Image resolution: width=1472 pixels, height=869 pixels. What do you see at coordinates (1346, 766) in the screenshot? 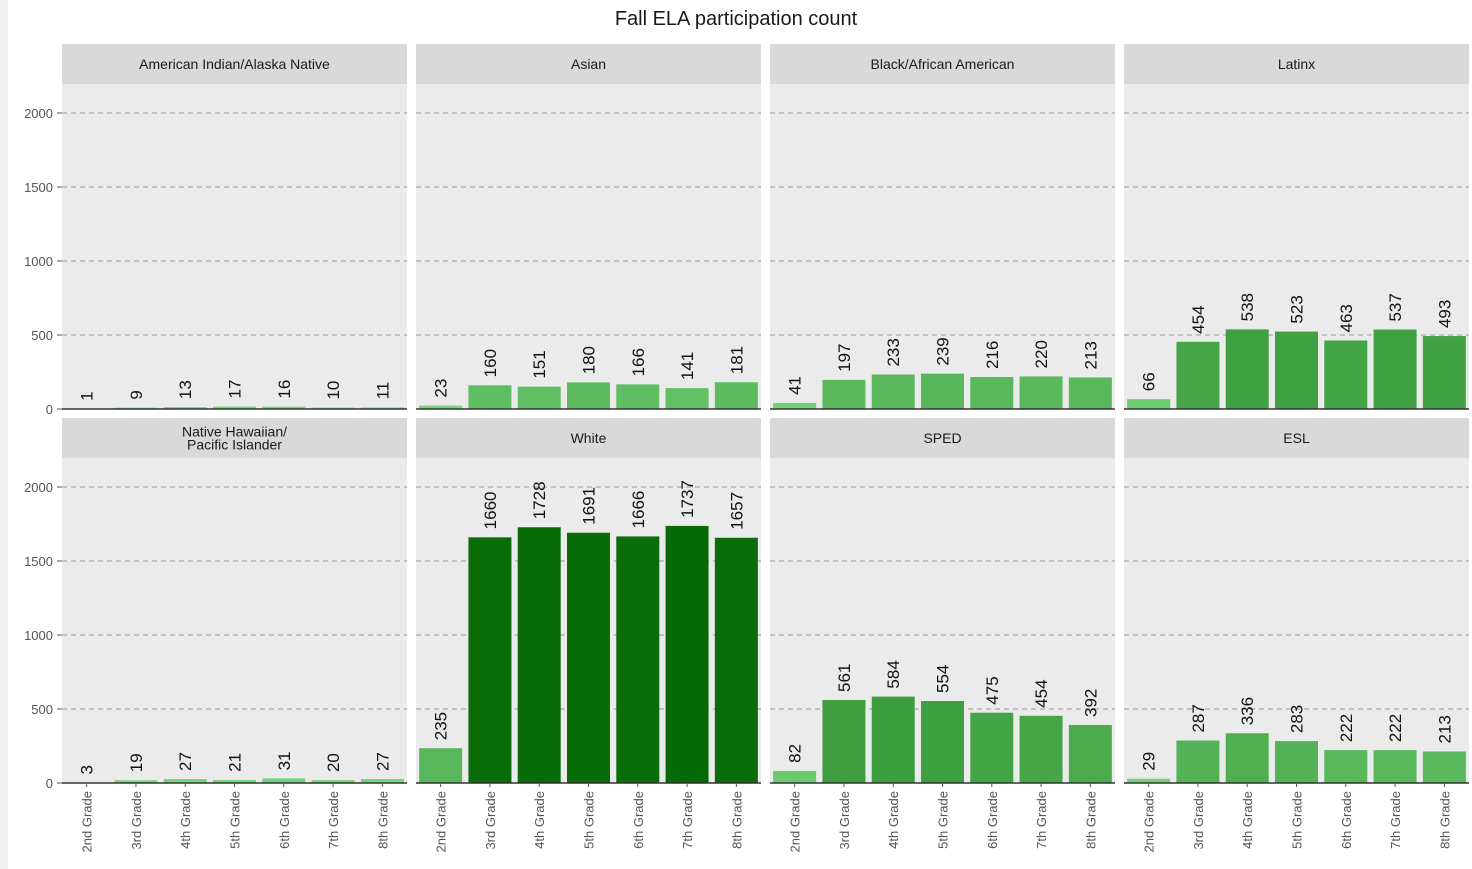
I see `bar-esl-6th-grade` at bounding box center [1346, 766].